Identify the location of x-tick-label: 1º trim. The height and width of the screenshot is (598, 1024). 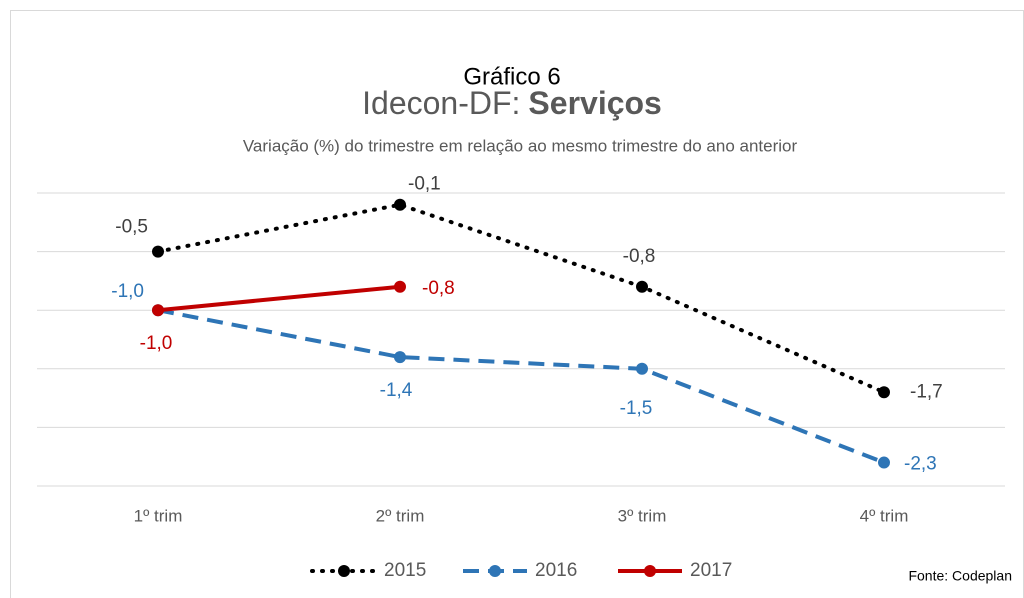
(158, 515).